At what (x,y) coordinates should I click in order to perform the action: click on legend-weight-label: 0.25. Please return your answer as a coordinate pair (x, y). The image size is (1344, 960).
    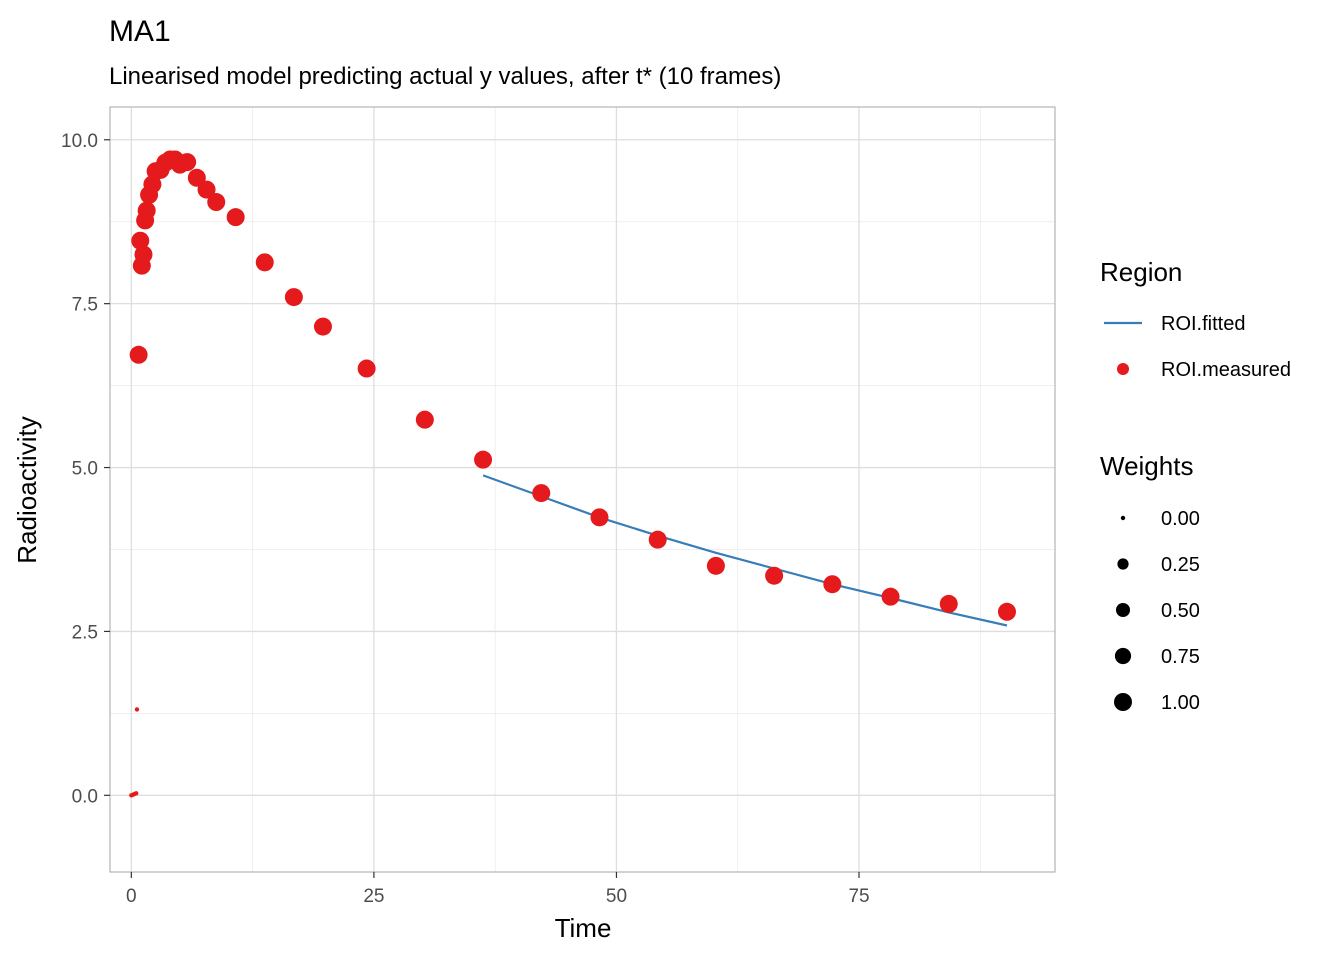
    Looking at the image, I should click on (1180, 565).